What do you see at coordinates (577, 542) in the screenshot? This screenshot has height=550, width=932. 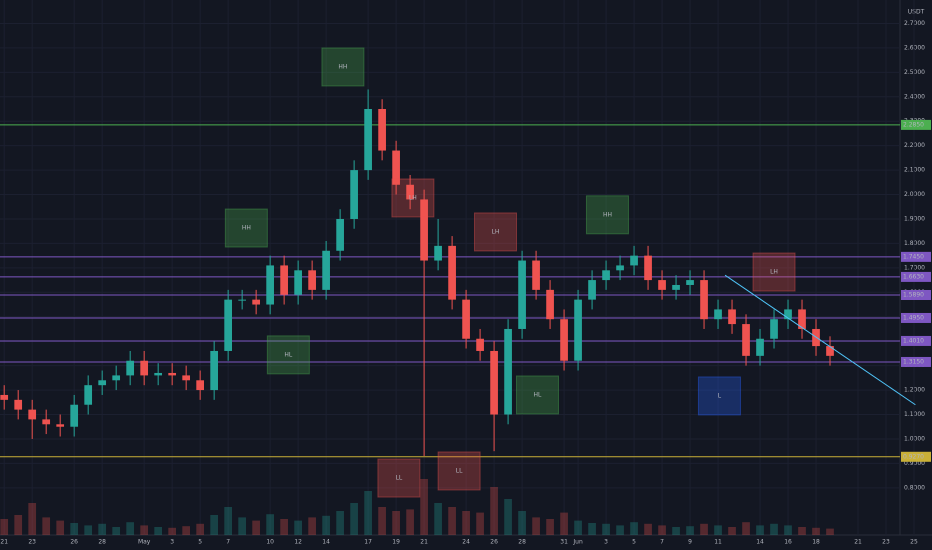 I see `x-tick-label: Jun` at bounding box center [577, 542].